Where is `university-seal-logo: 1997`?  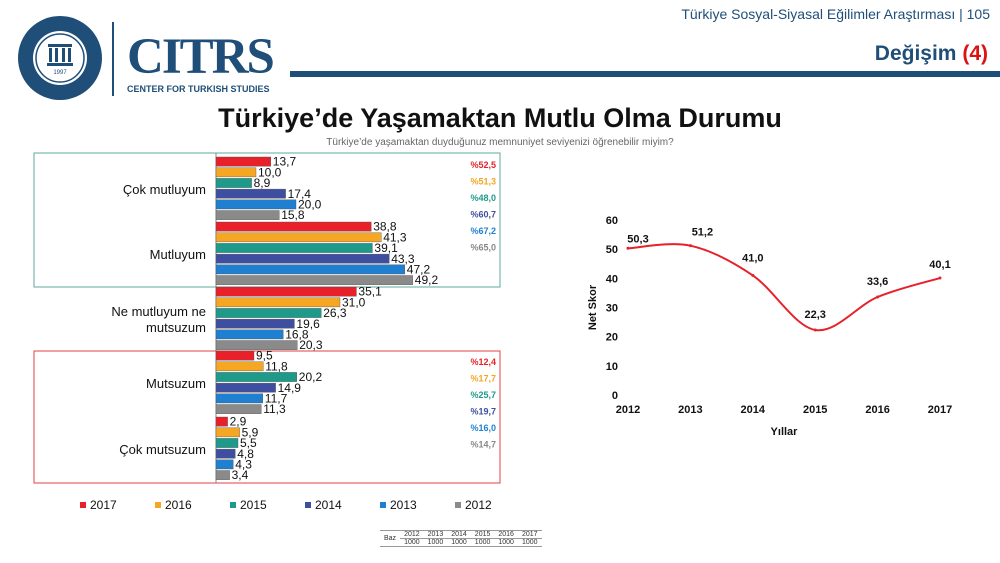 university-seal-logo: 1997 is located at coordinates (60, 58).